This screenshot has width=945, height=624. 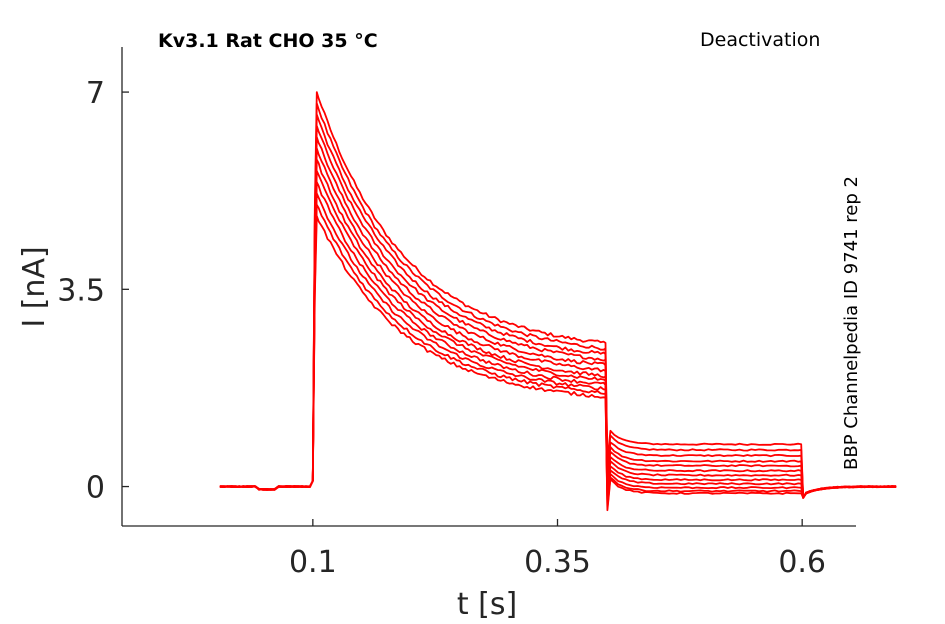 I want to click on y-tick-label: 3.5, so click(x=81, y=290).